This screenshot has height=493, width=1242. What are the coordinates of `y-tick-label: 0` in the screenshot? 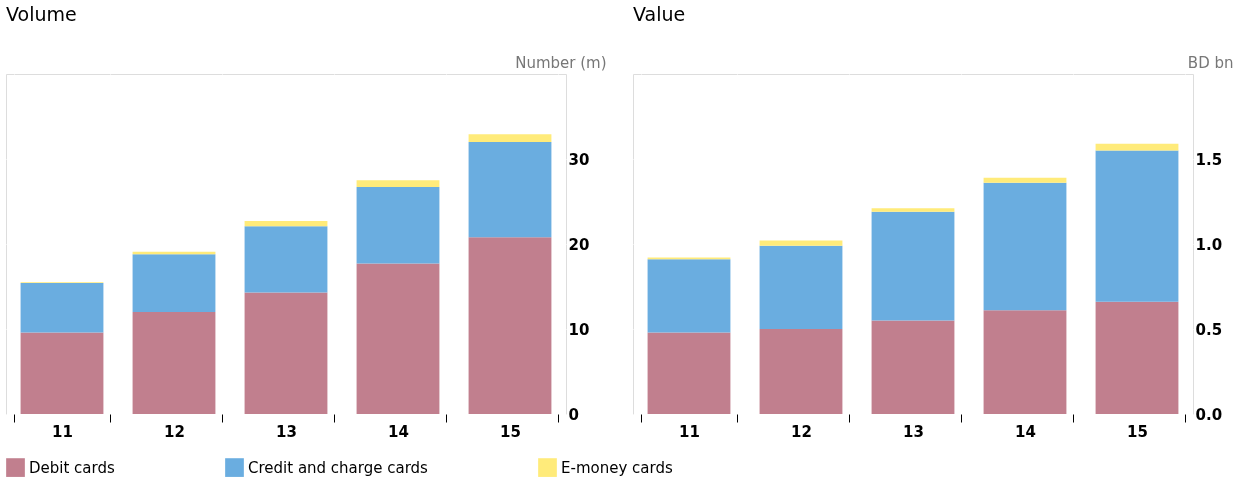 It's located at (573, 414).